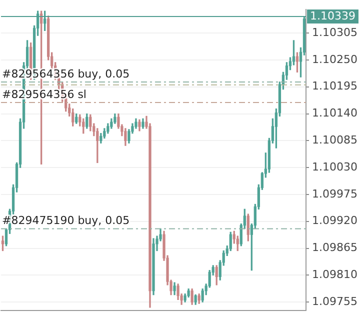 This screenshot has height=320, width=360. Describe the element at coordinates (335, 301) in the screenshot. I see `y-tick-label: 1.09755` at that location.